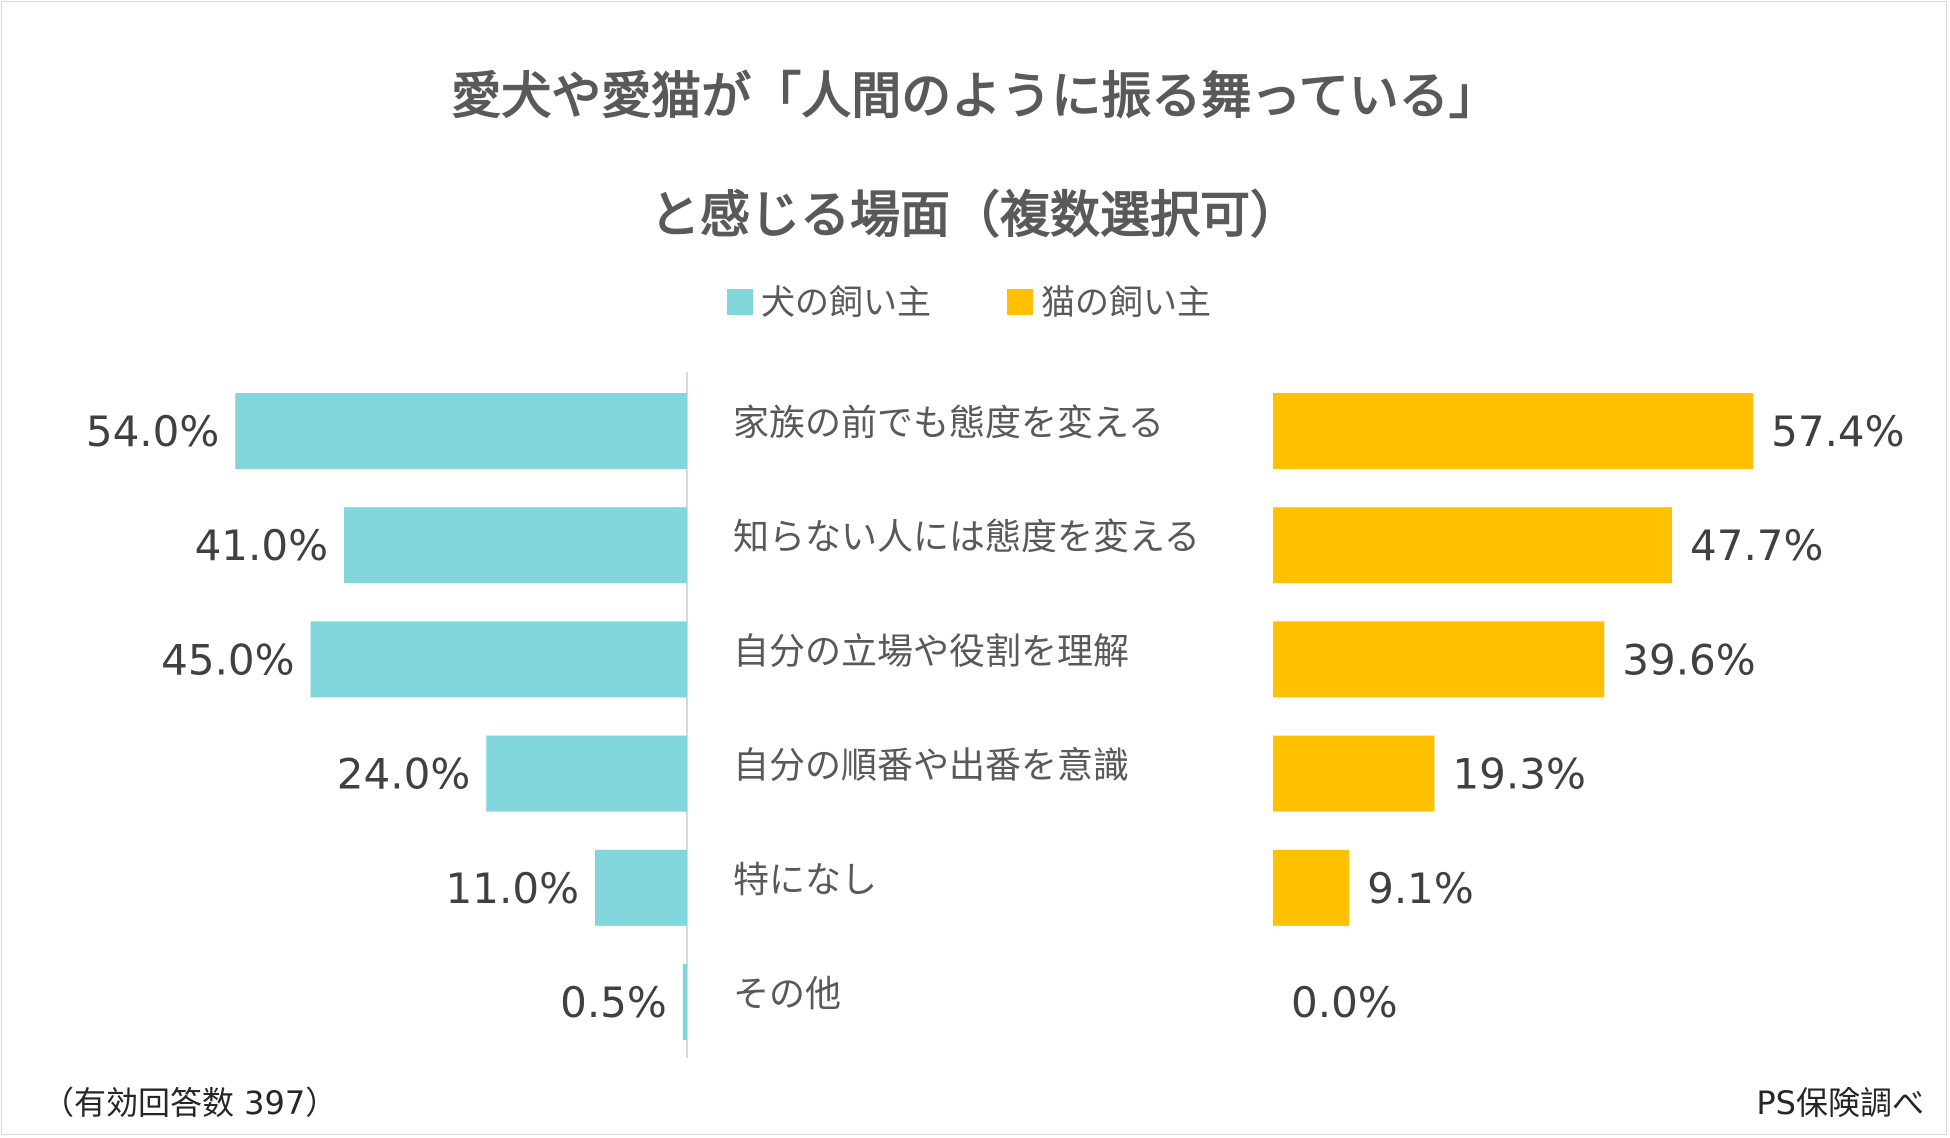 The height and width of the screenshot is (1138, 1950). What do you see at coordinates (931, 651) in the screenshot?
I see `category-label-2: 自分の立場や役割を理解` at bounding box center [931, 651].